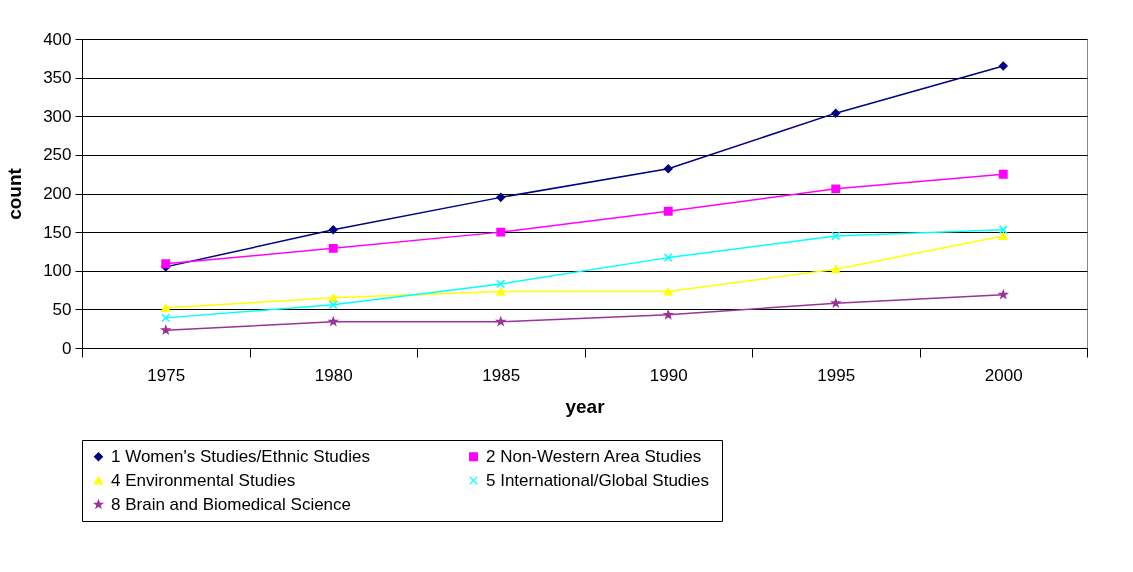 The image size is (1133, 572). Describe the element at coordinates (501, 375) in the screenshot. I see `x-tick-label: 1985` at that location.